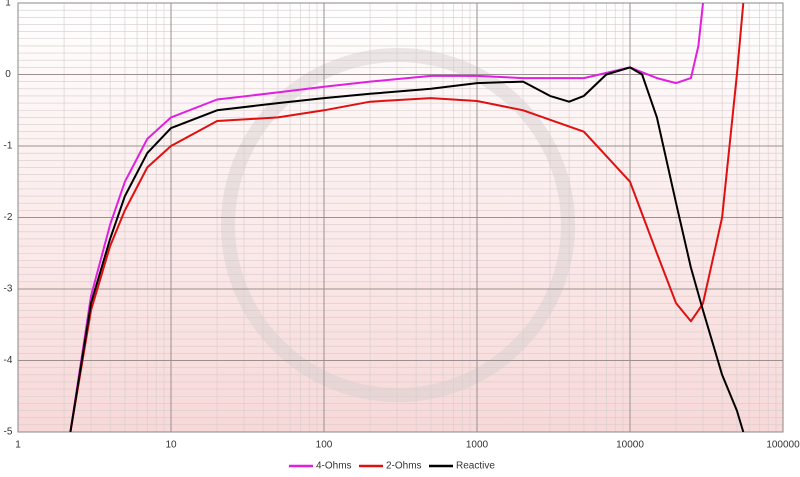 The width and height of the screenshot is (800, 477). What do you see at coordinates (630, 445) in the screenshot?
I see `x-tick-label: 10000` at bounding box center [630, 445].